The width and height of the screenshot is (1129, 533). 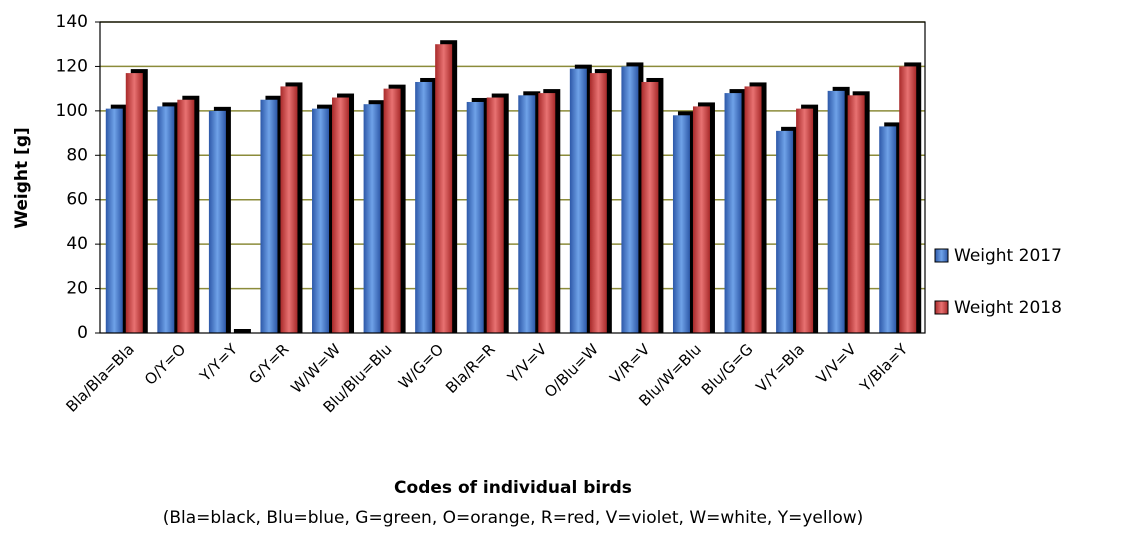 I want to click on y-tick-label: 60, so click(x=77, y=200).